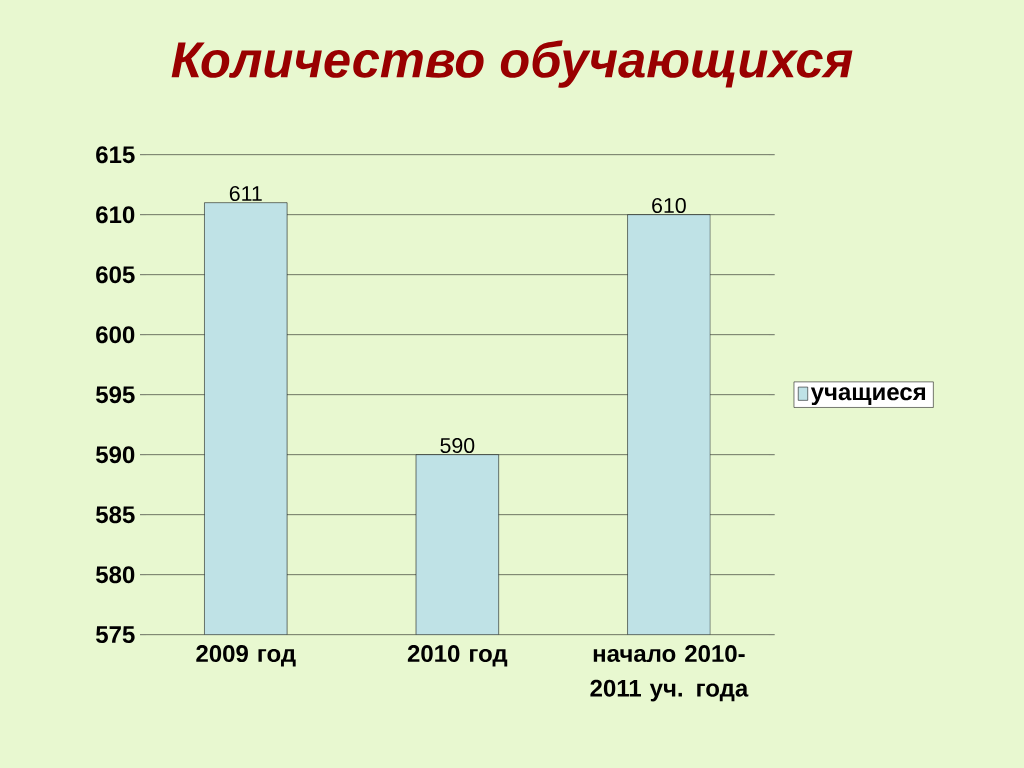  What do you see at coordinates (115, 215) in the screenshot?
I see `y-tick-label: 610` at bounding box center [115, 215].